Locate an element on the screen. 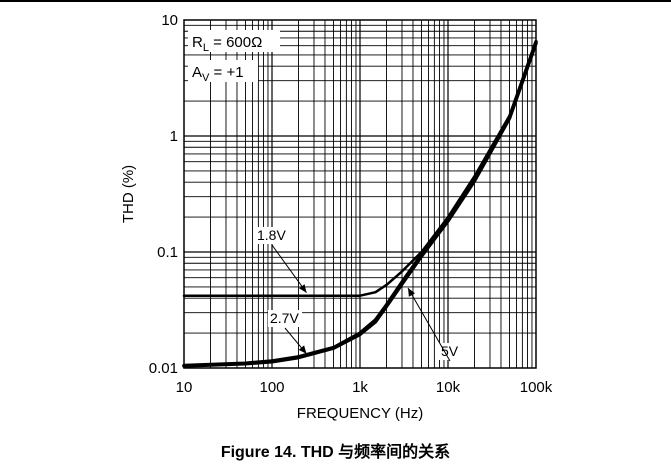 The width and height of the screenshot is (671, 472). y-tick-label: 0.1 is located at coordinates (167, 252).